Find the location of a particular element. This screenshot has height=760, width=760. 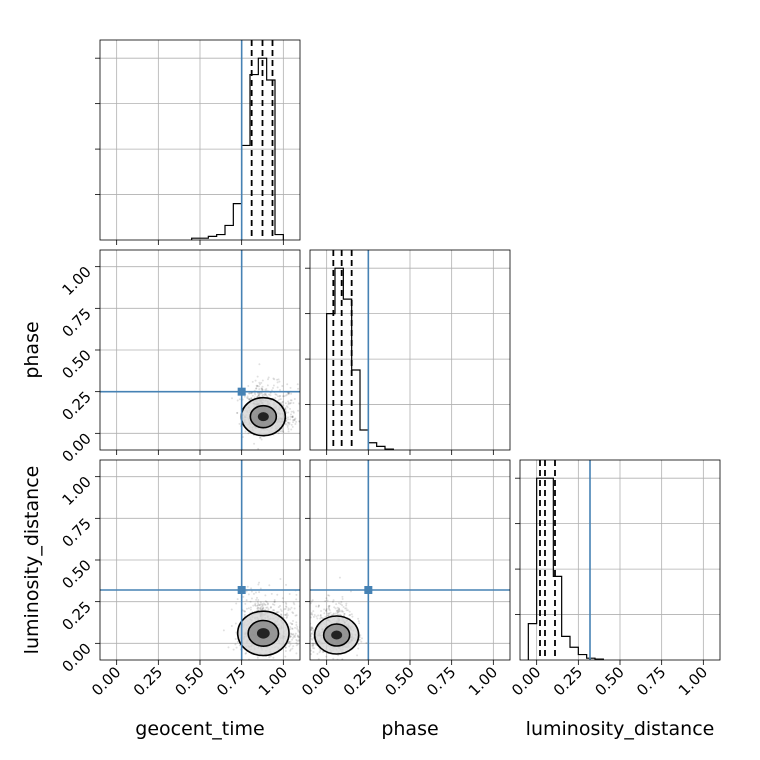

joint-geocent_time__phase-ytick-label: 0.75 is located at coordinates (76, 322).